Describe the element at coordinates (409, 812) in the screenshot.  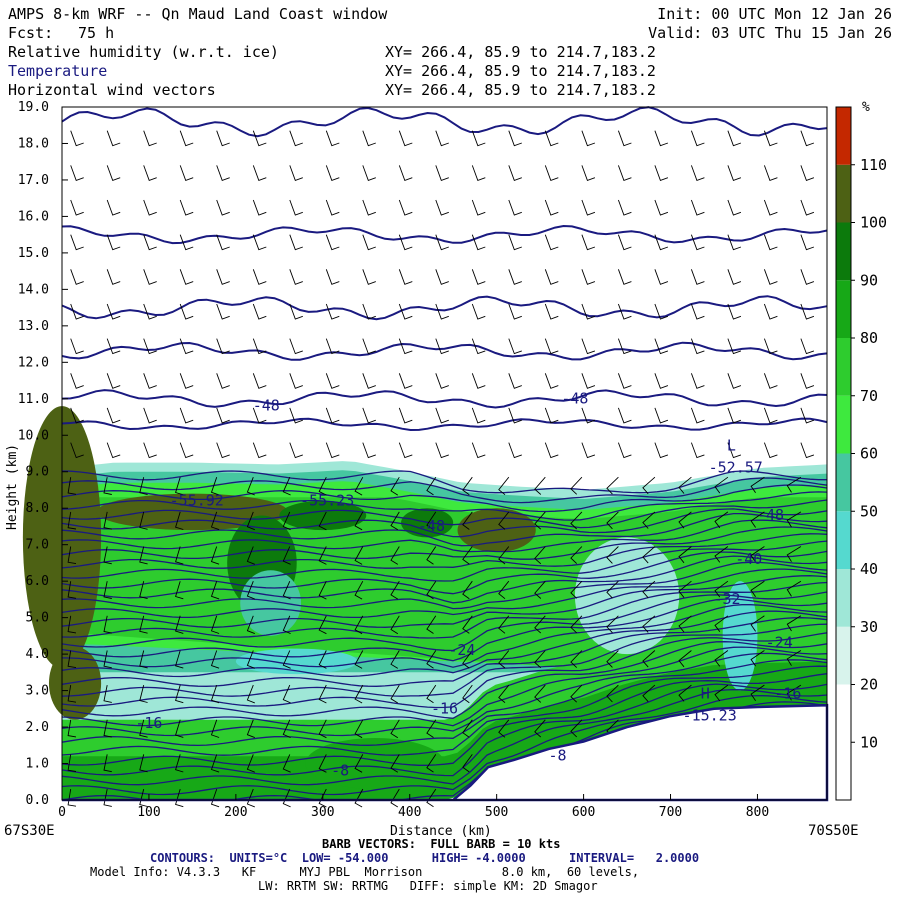
I see `x-tick-label-4: 400` at that location.